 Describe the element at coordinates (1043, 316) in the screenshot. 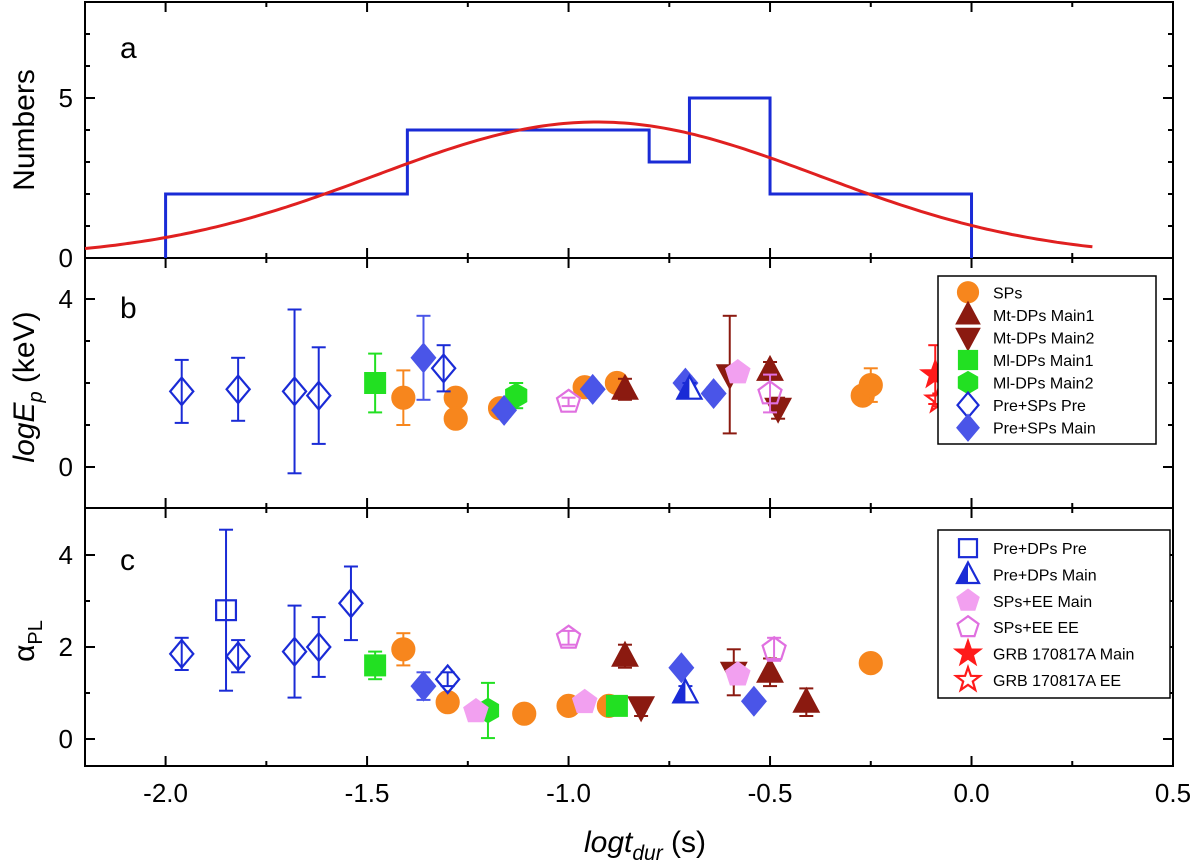

I see `legend-label: Mt-DPs Main1` at that location.